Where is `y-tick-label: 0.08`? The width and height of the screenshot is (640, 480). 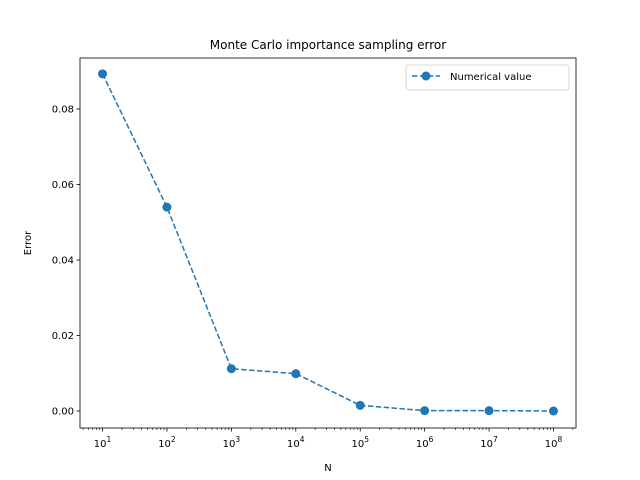
y-tick-label: 0.08 is located at coordinates (63, 109).